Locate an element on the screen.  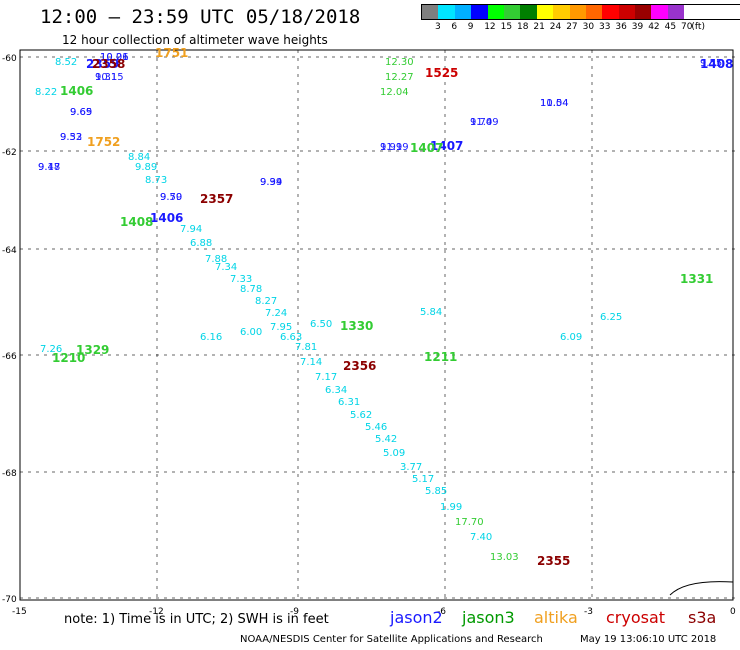
wave-height-label: 9.69 is located at coordinates (81, 112).